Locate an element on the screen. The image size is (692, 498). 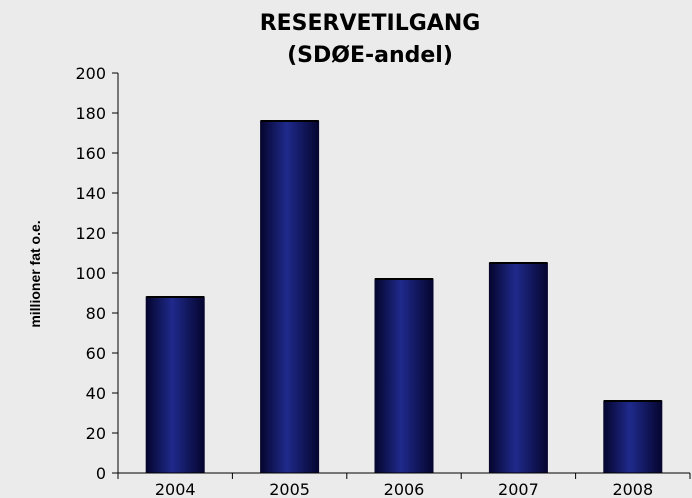
x-tick-label: 2007 is located at coordinates (518, 489).